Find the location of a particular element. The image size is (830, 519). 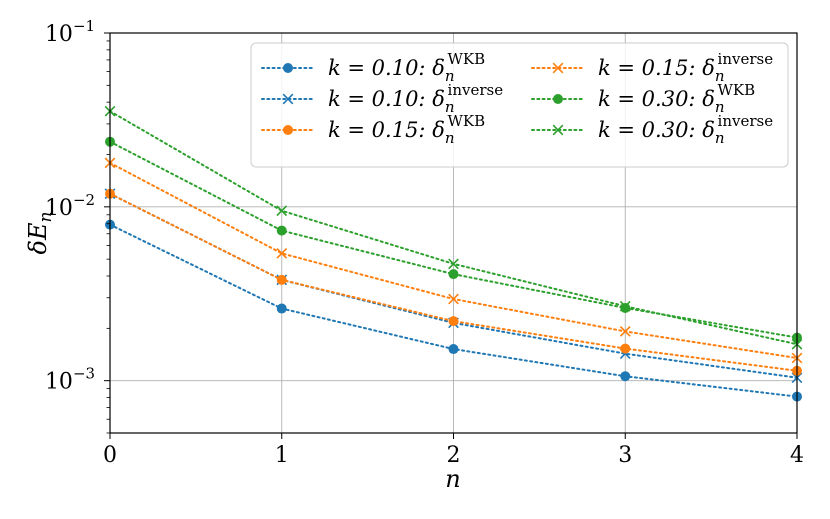

y-tick-label-0: 10⁻³ is located at coordinates (70, 380).